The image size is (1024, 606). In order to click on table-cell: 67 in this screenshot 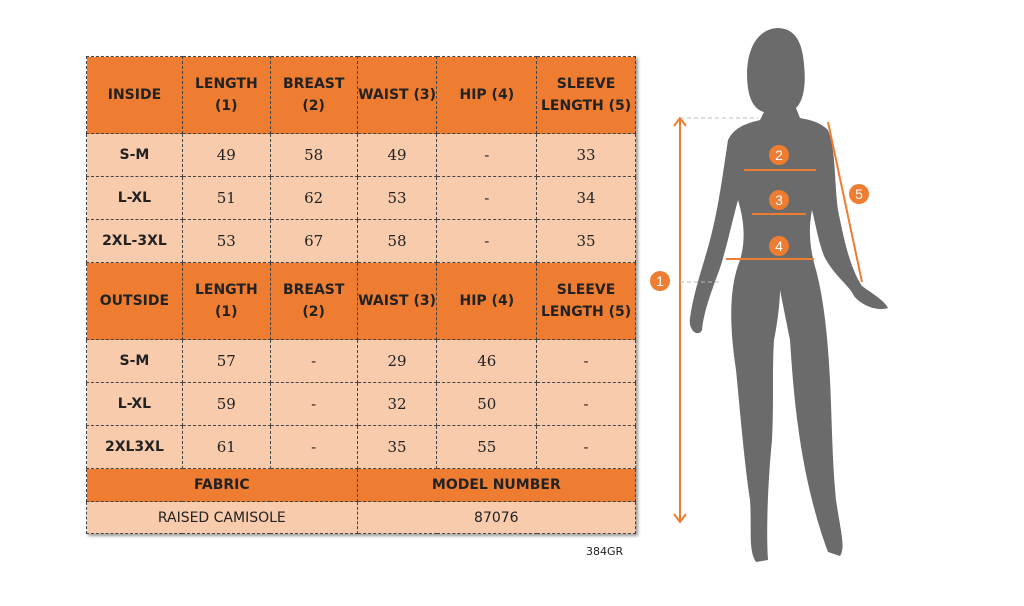, I will do `click(313, 241)`.